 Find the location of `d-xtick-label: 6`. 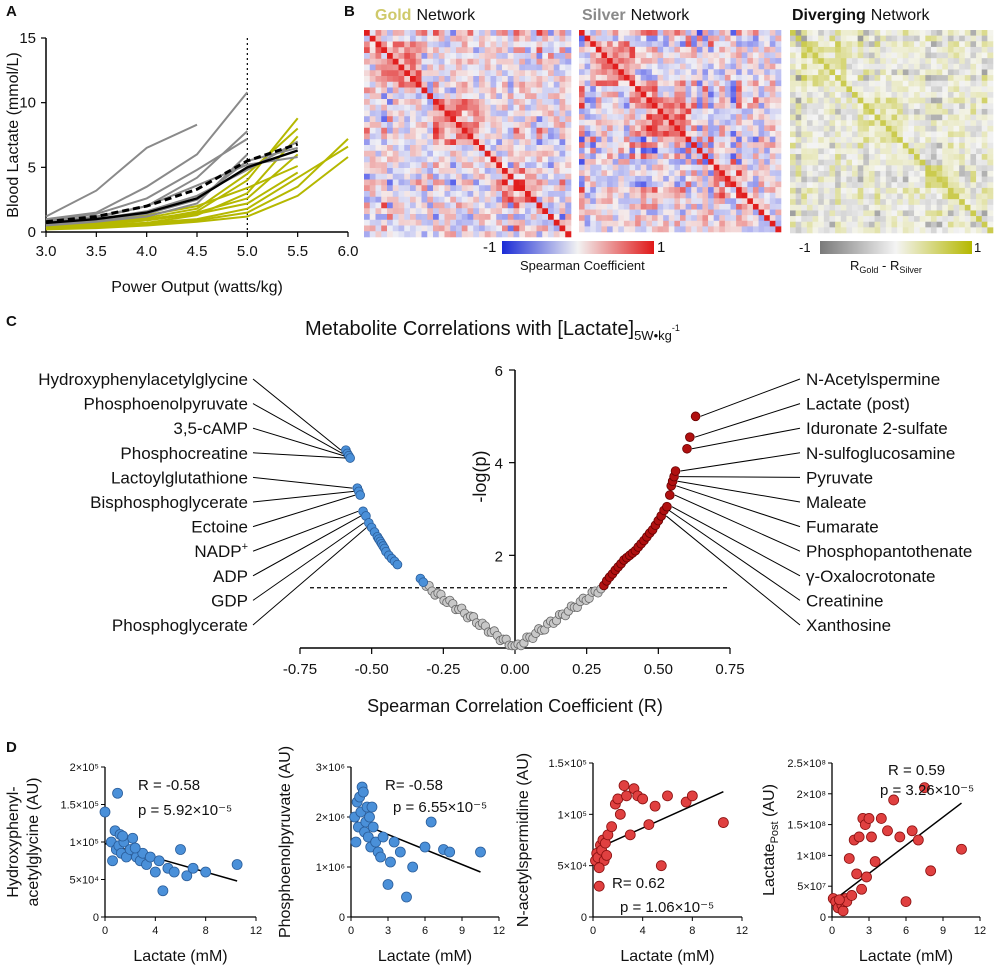

d-xtick-label: 6 is located at coordinates (425, 931).